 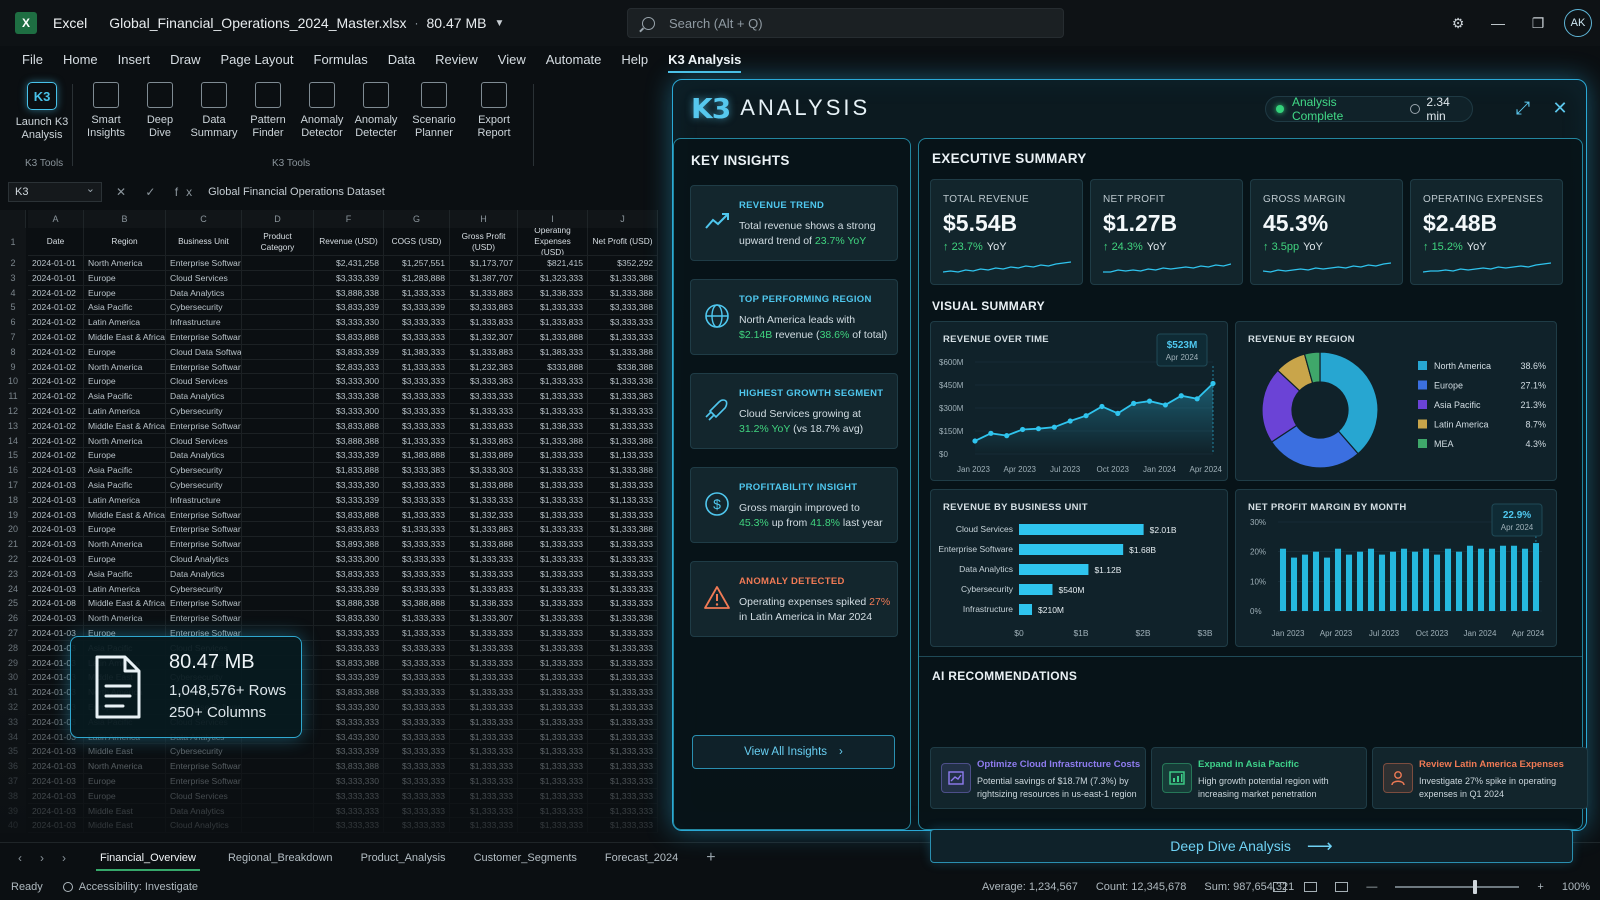 I want to click on row-header: 21, so click(x=13, y=544).